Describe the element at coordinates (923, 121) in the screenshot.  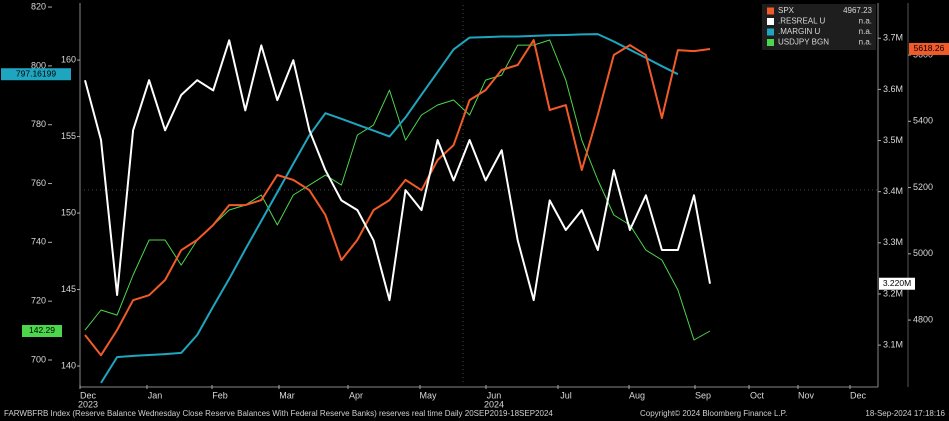
I see `y-tick-label: 5400` at that location.